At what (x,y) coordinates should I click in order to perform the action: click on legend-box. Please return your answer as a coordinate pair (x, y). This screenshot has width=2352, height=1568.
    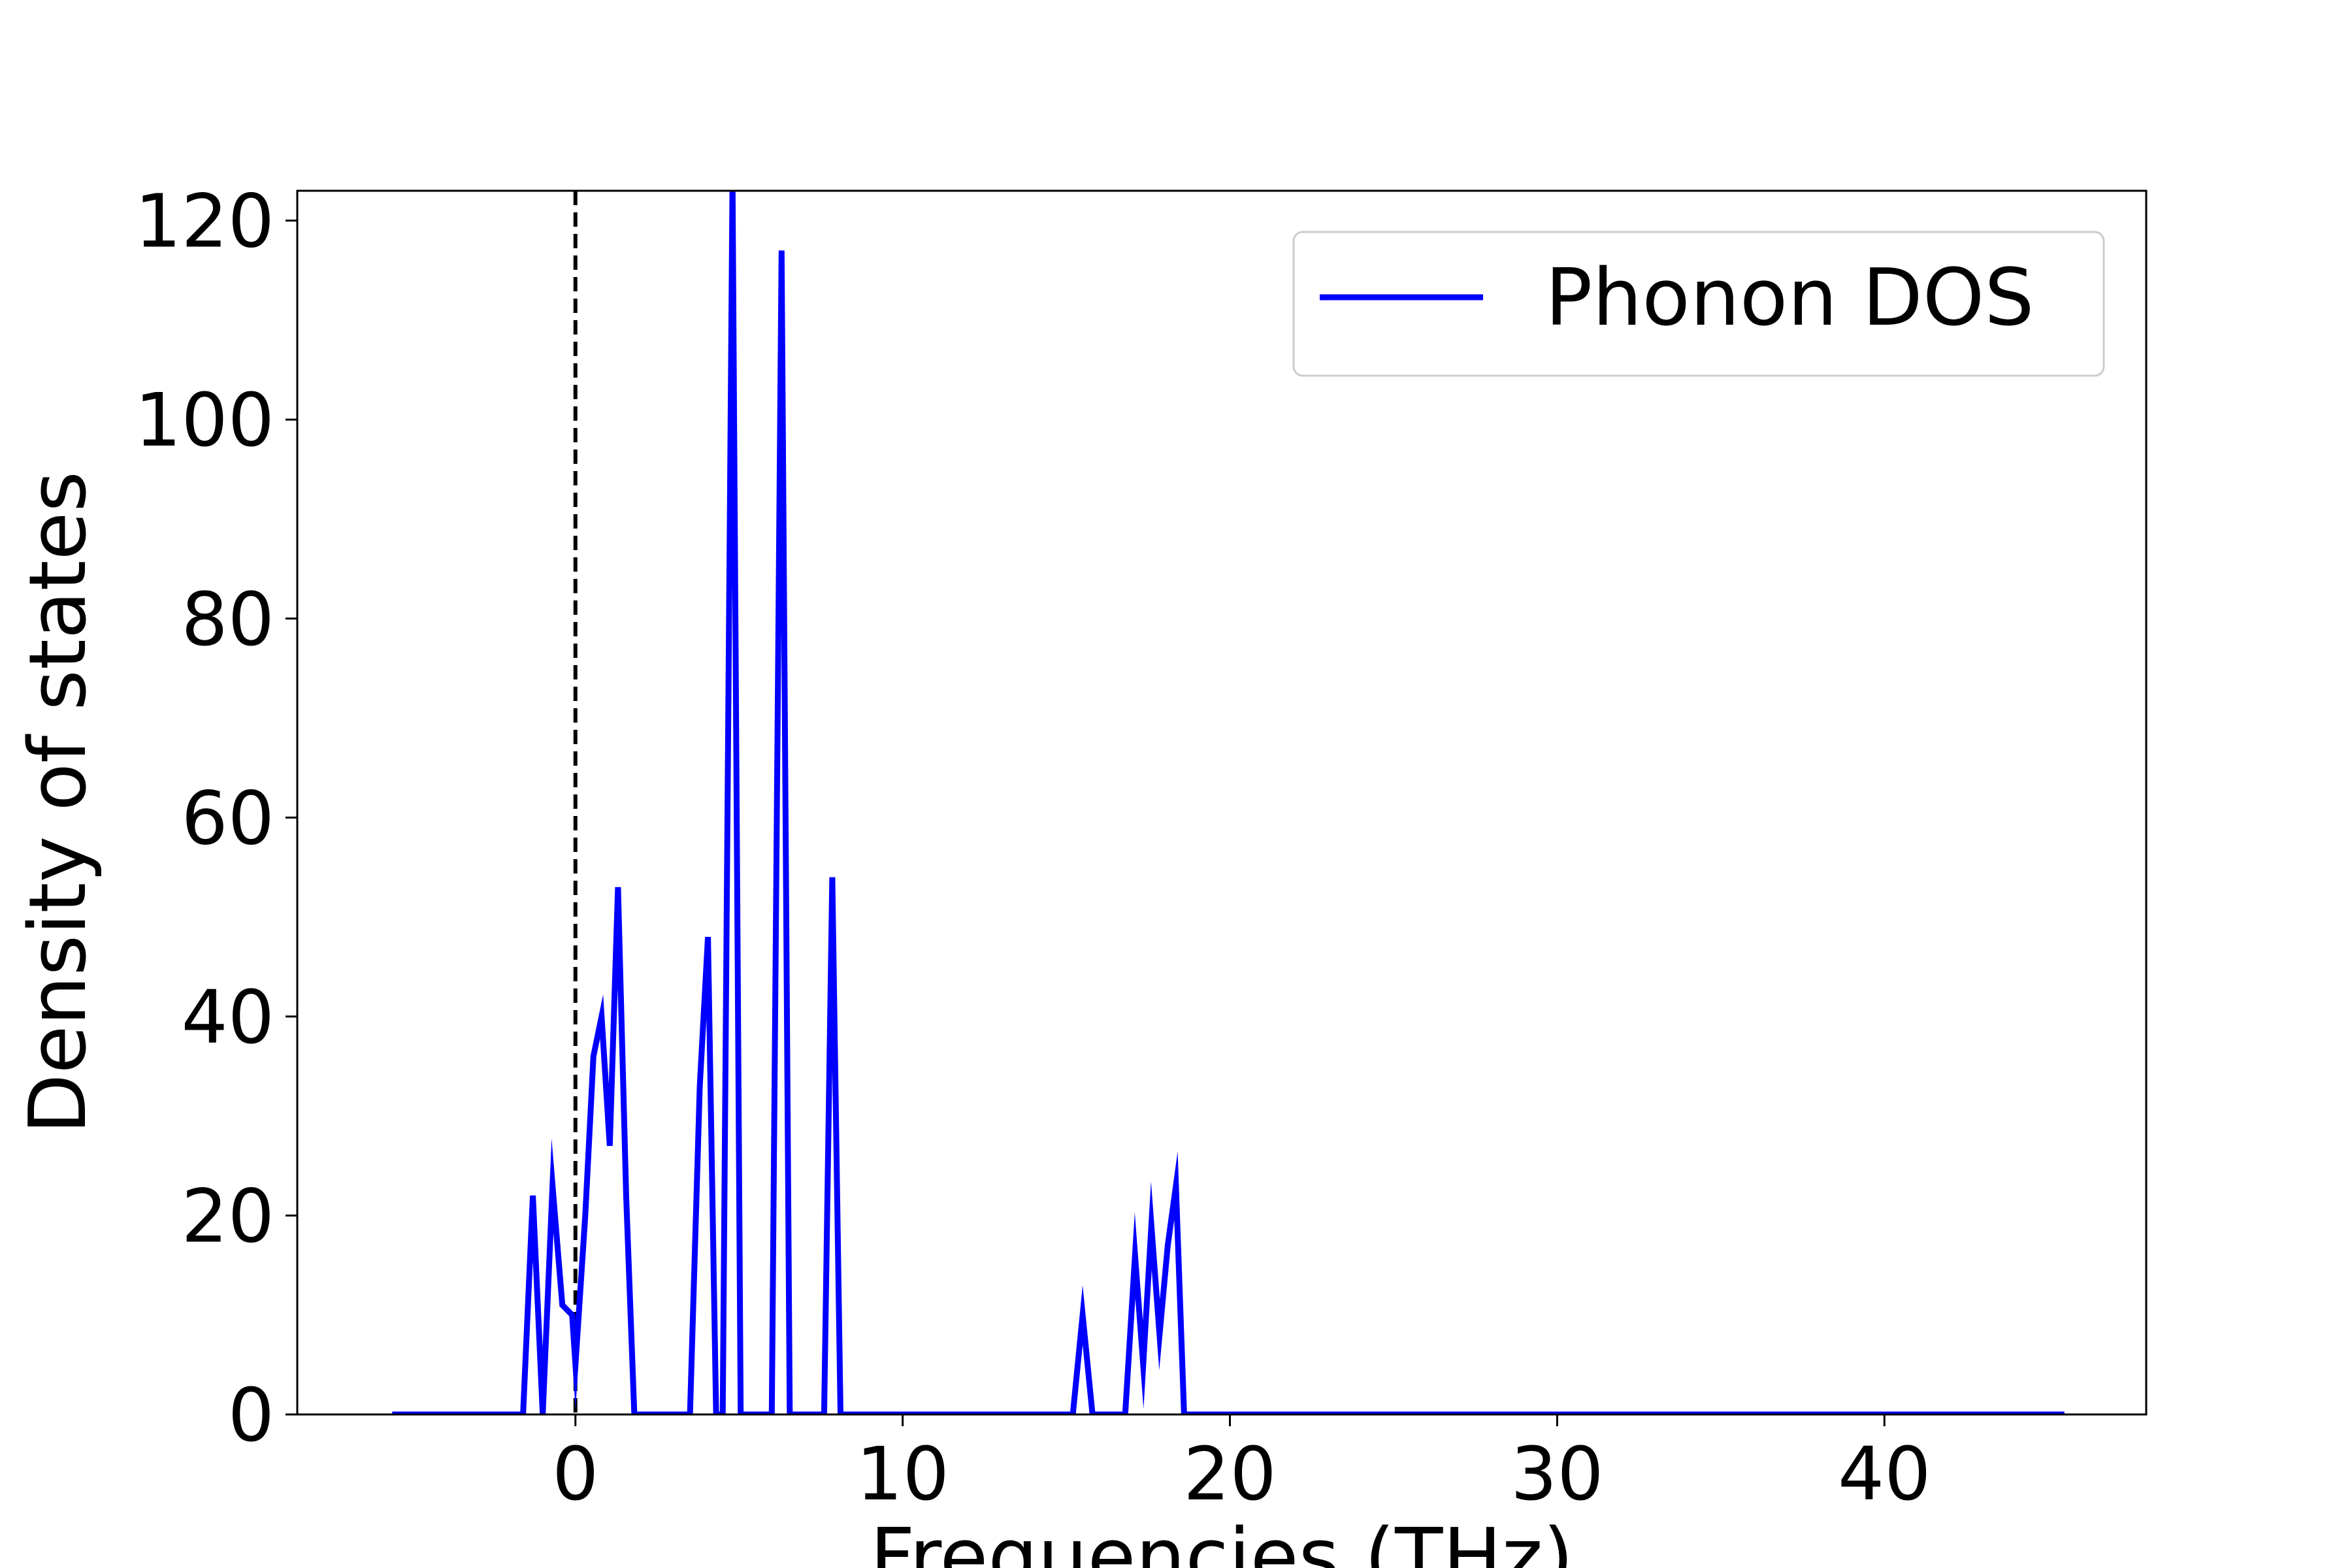
    Looking at the image, I should click on (1698, 304).